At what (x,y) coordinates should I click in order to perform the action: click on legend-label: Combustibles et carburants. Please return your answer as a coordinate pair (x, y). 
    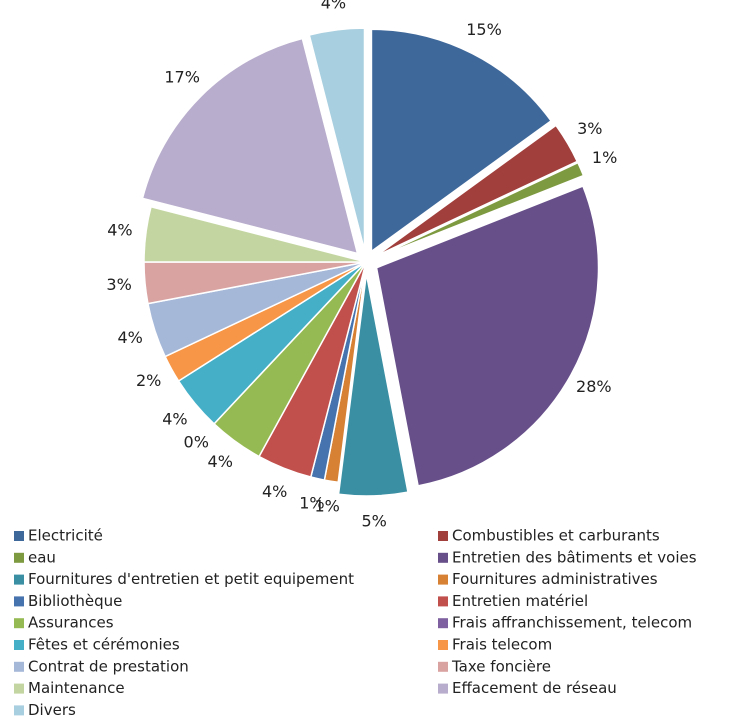
    Looking at the image, I should click on (556, 536).